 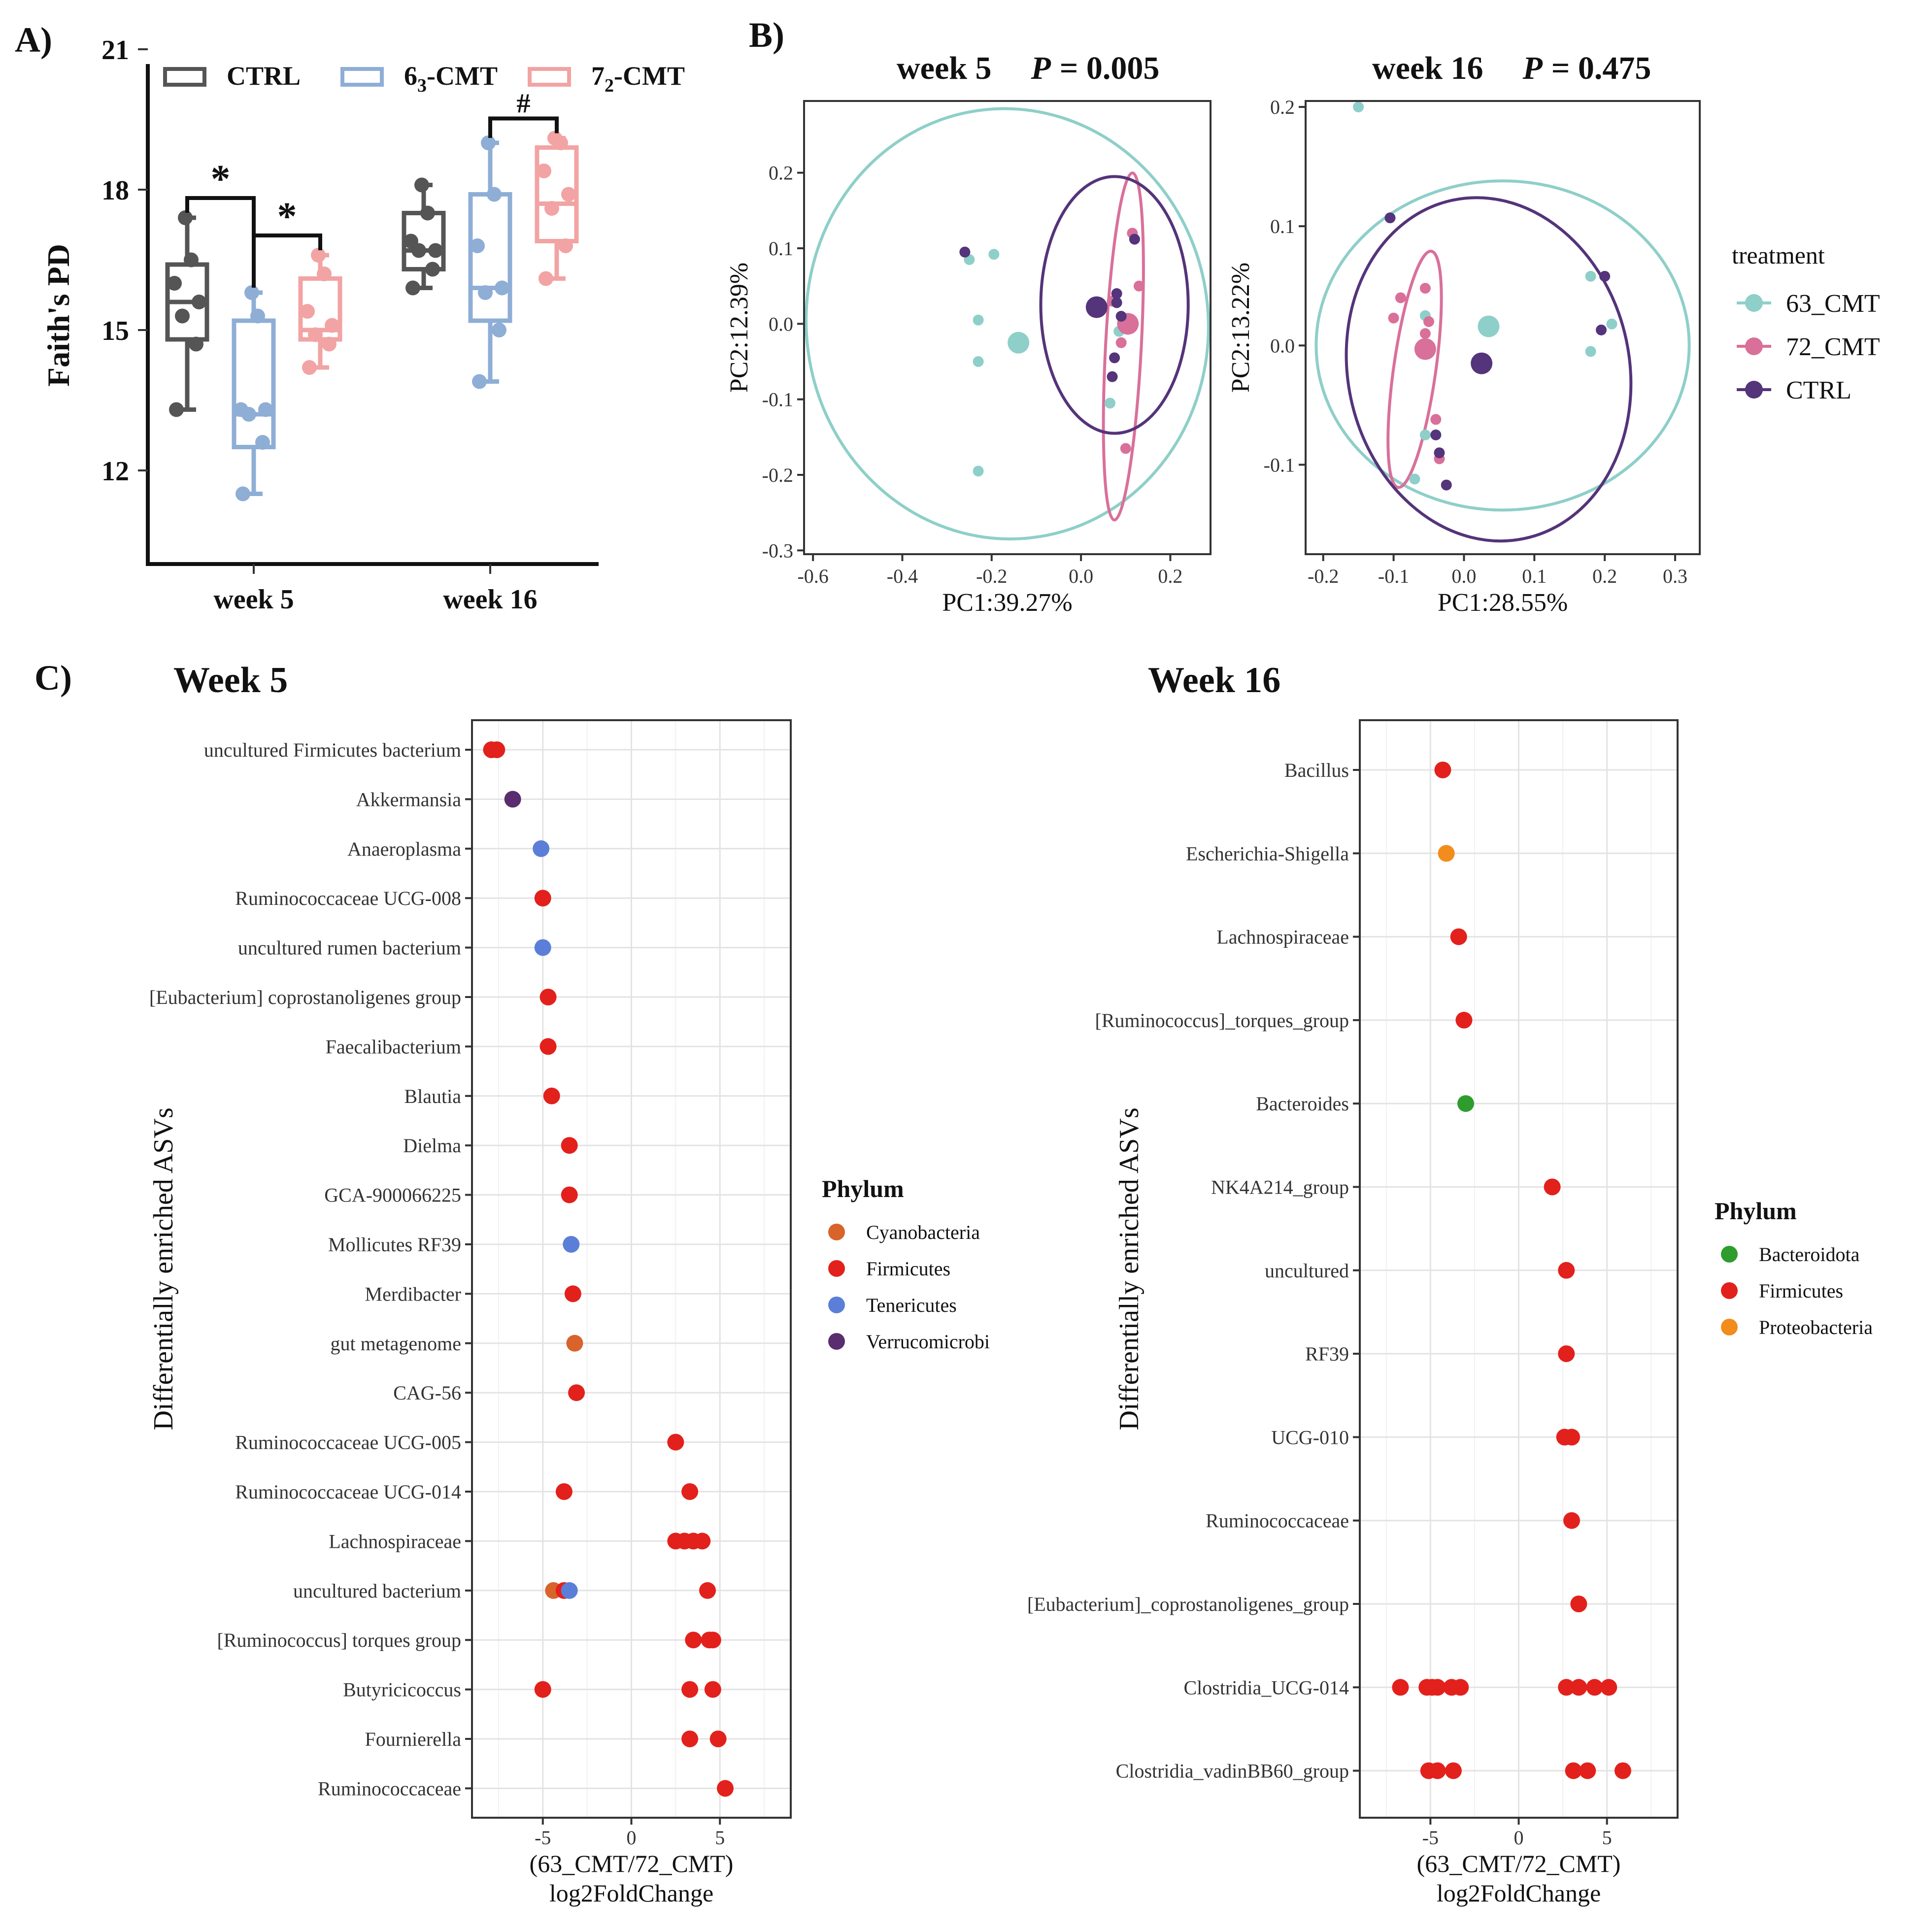 What do you see at coordinates (1519, 1838) in the screenshot?
I see `x-tick-label: 0` at bounding box center [1519, 1838].